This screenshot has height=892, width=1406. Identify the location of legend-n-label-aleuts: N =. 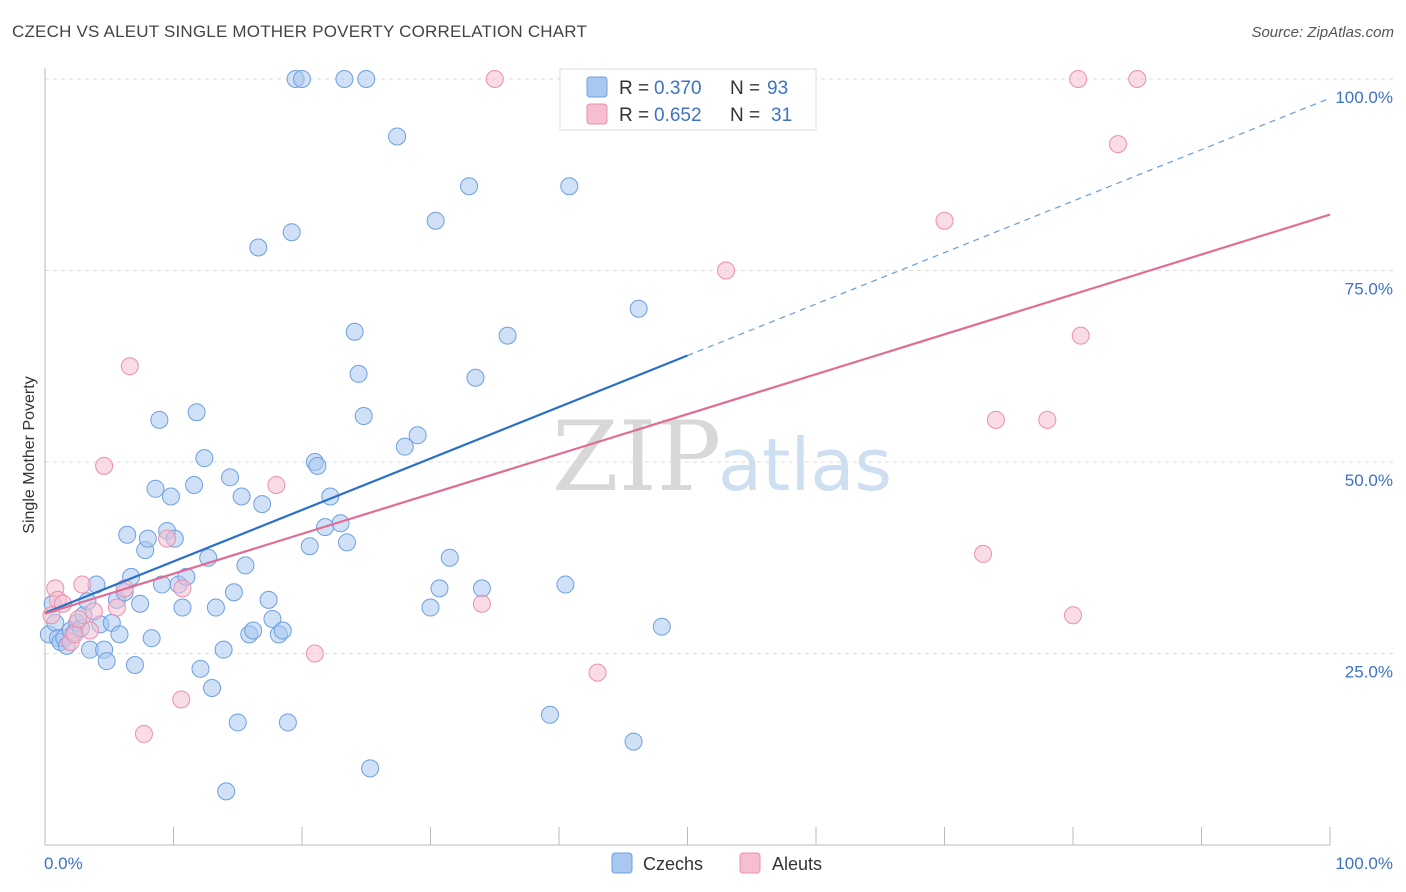
(745, 115).